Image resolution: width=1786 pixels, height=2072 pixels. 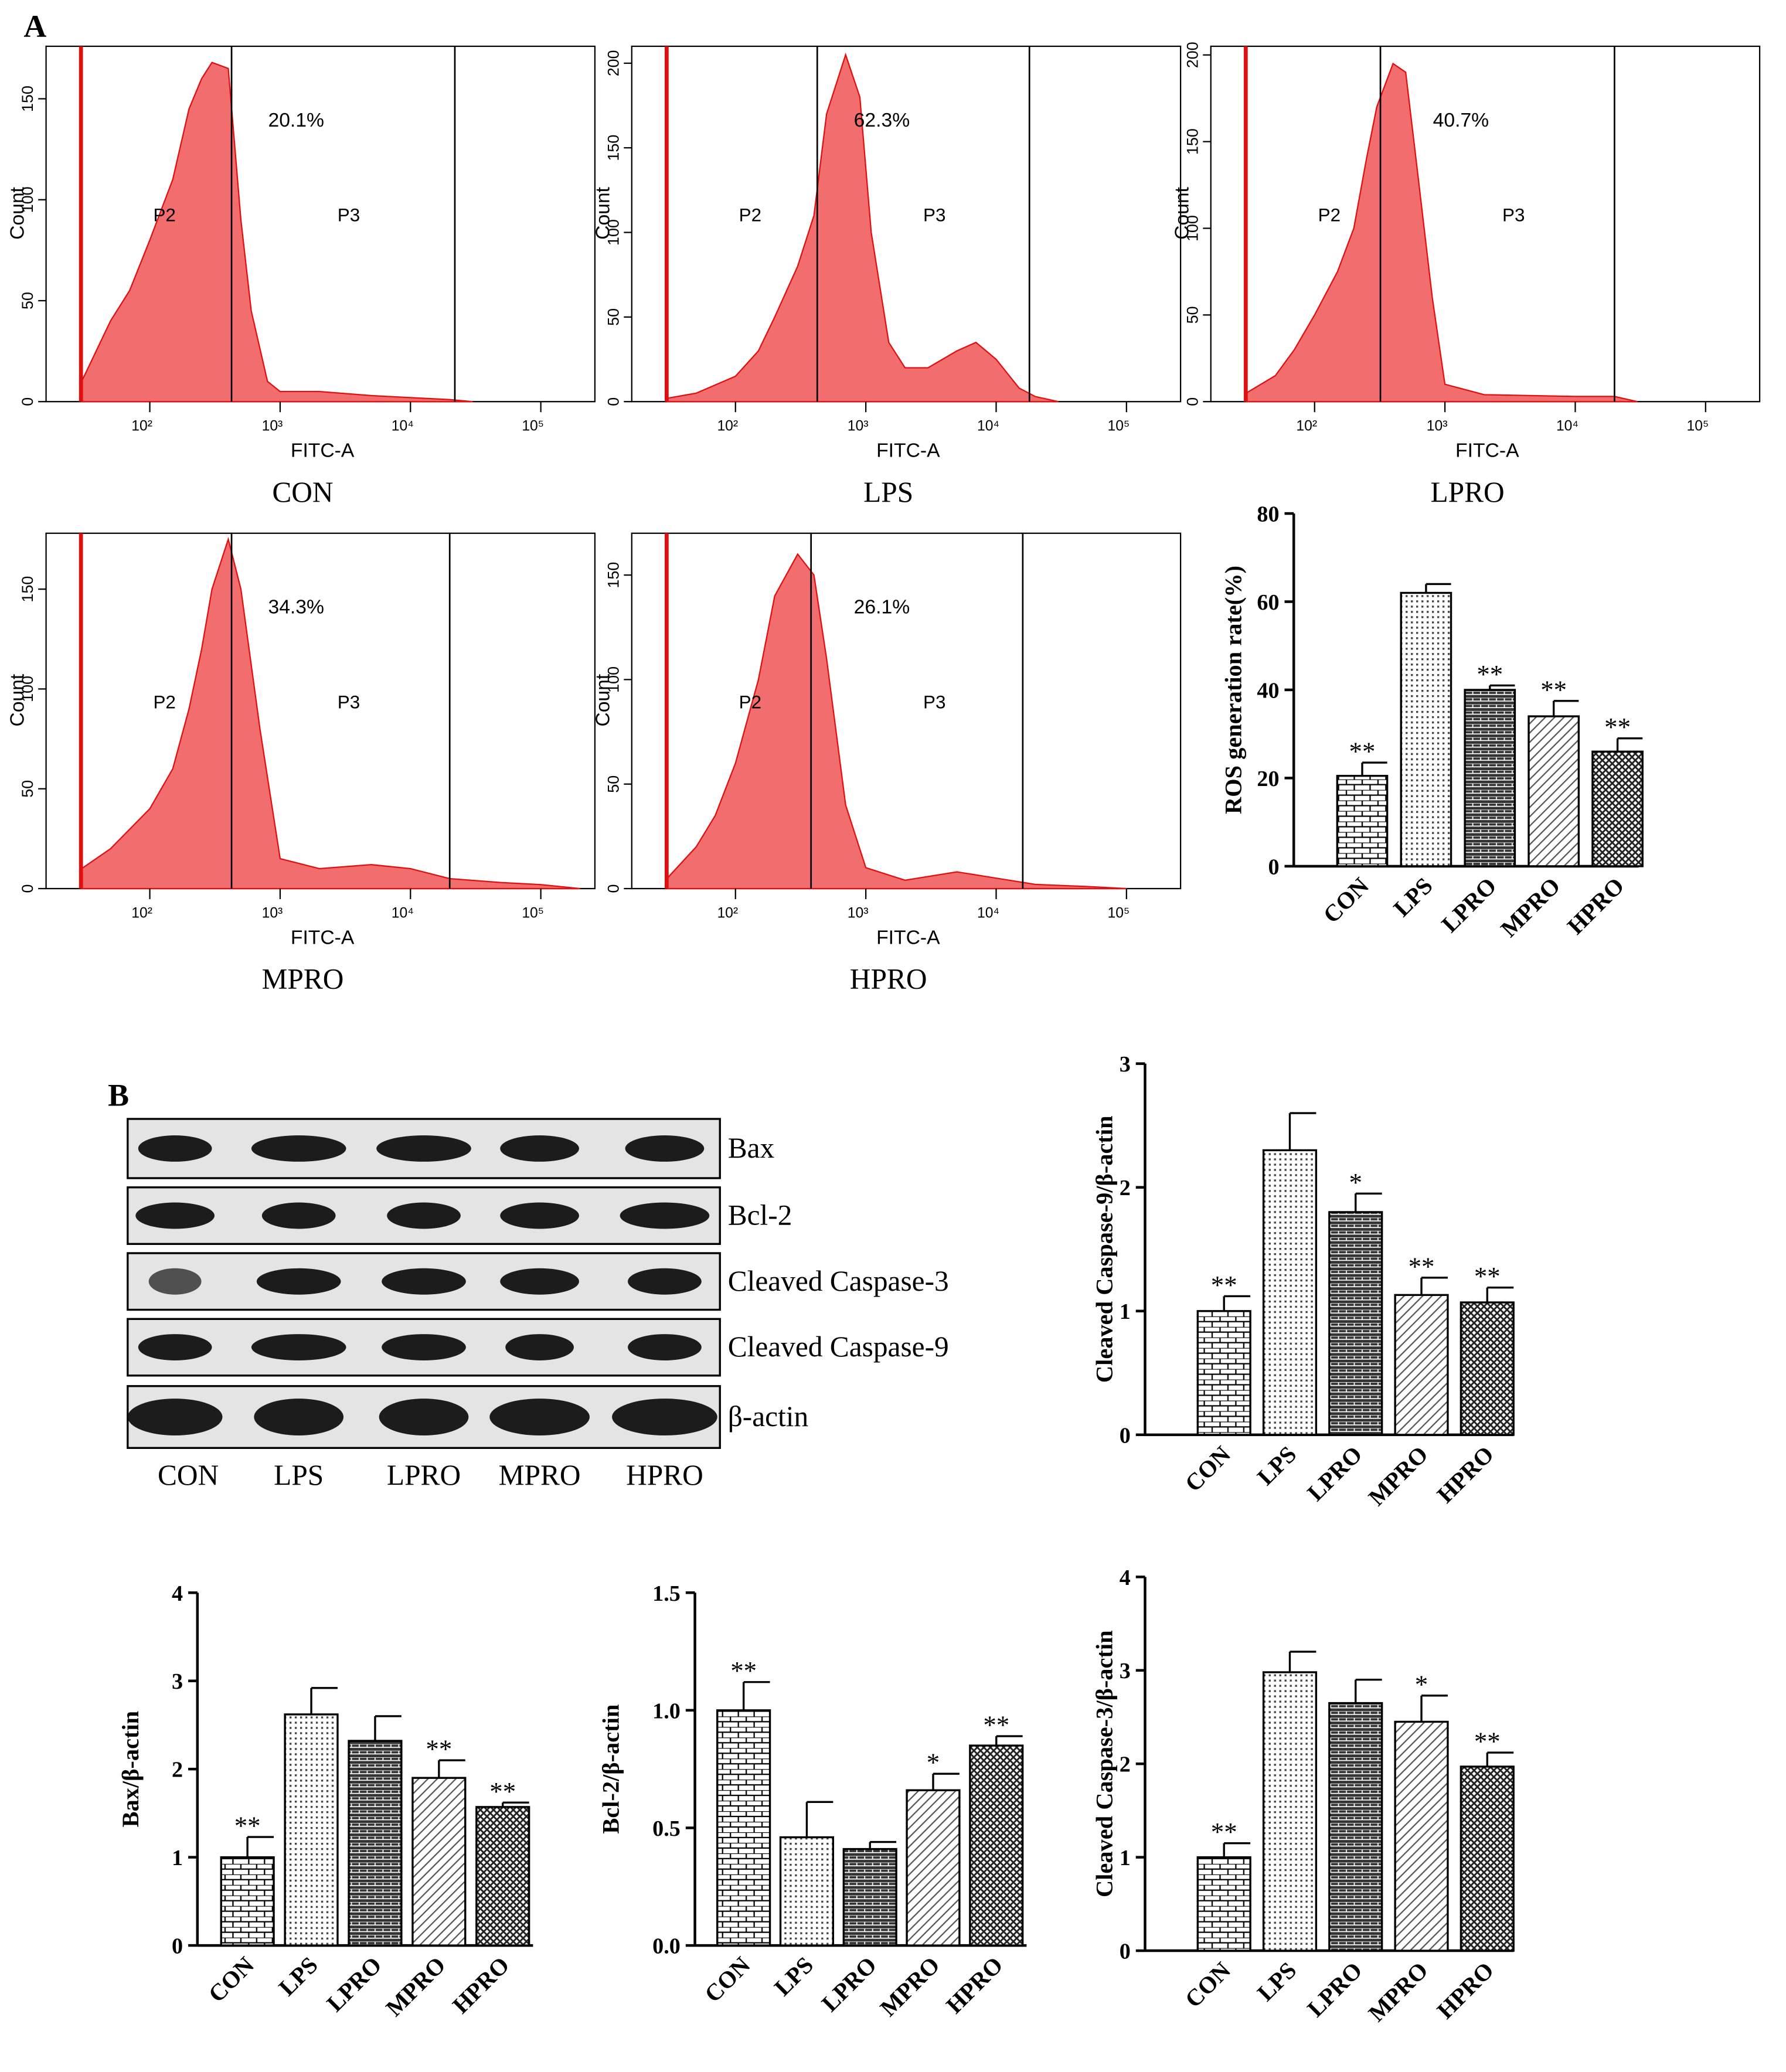 I want to click on x-tick-label: CON, so click(x=1208, y=1985).